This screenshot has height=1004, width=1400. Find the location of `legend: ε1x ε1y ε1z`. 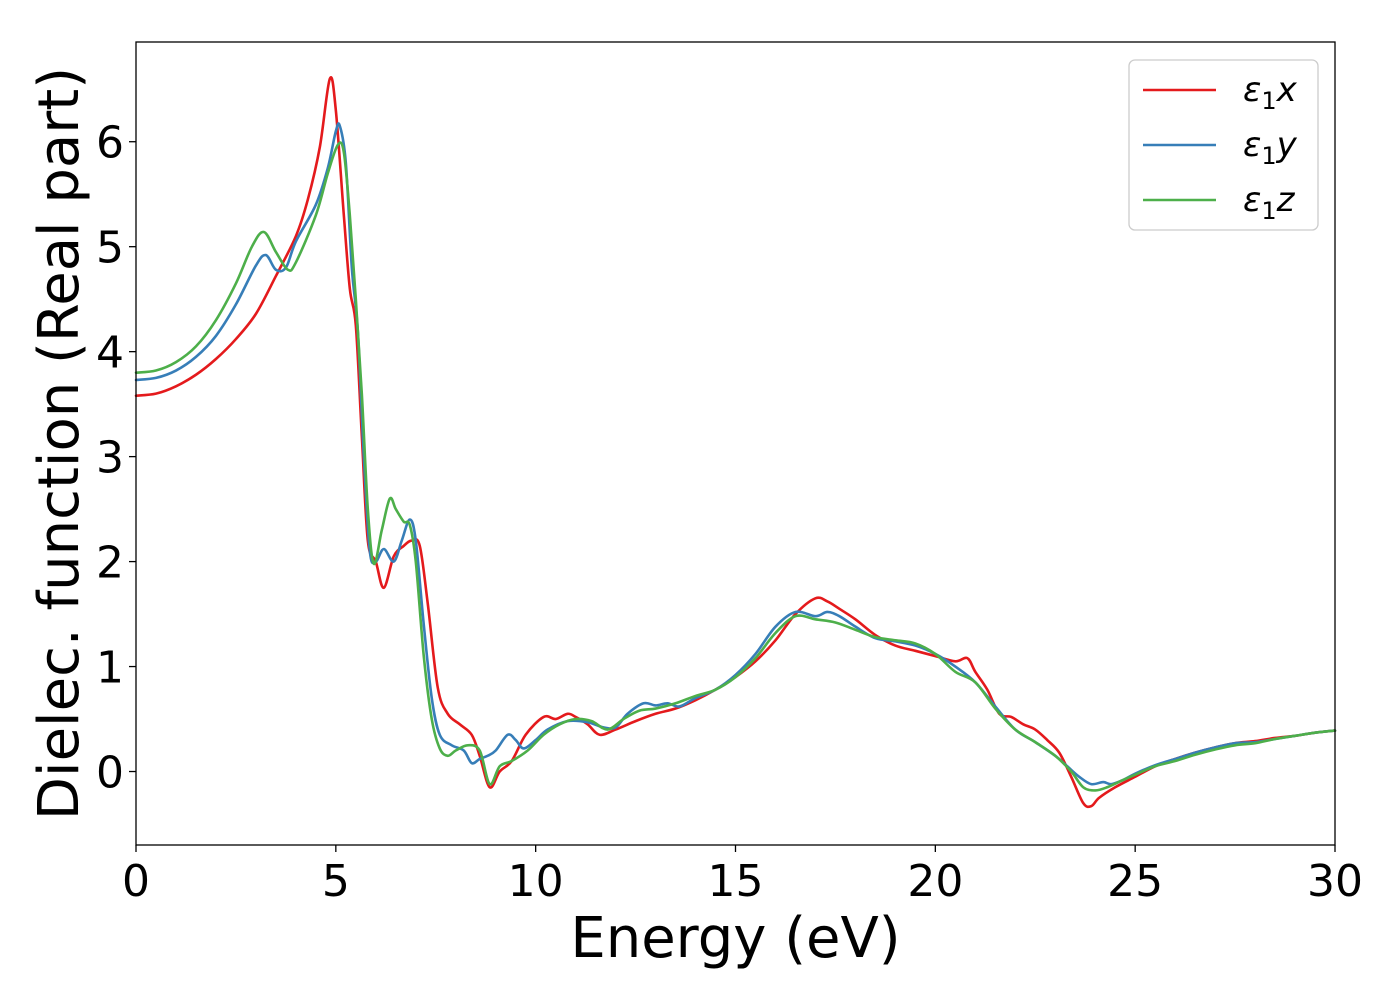

legend: ε1x ε1y ε1z is located at coordinates (1223, 145).